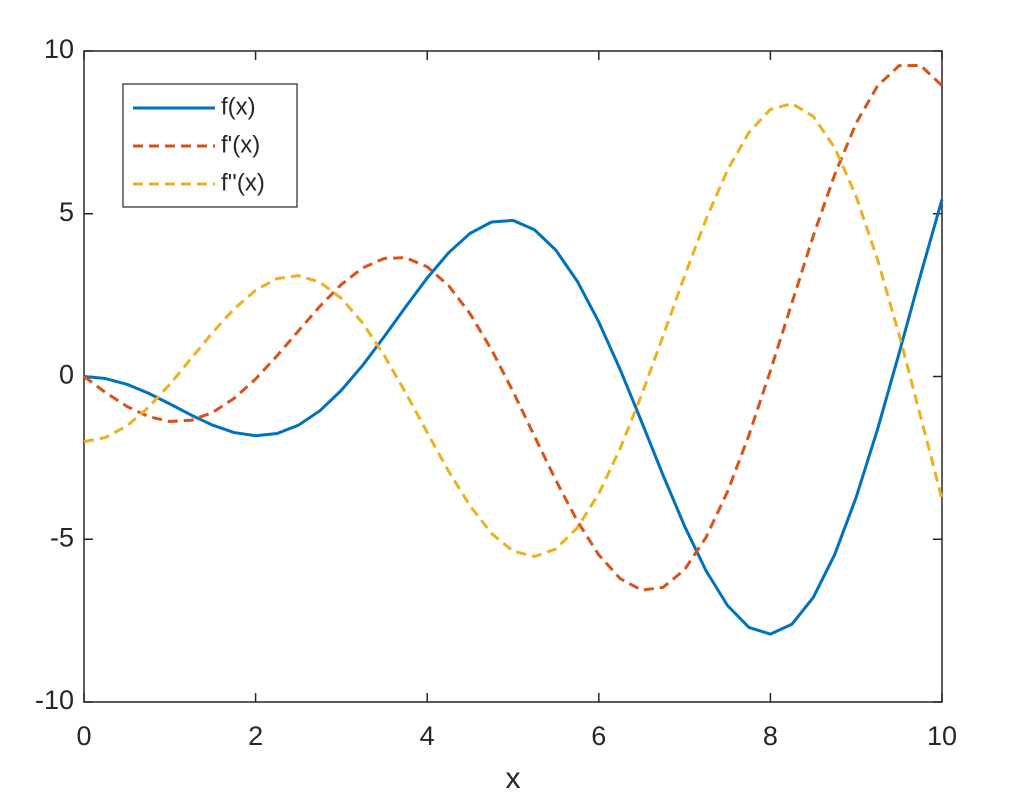 This screenshot has width=1024, height=802. What do you see at coordinates (66, 212) in the screenshot?
I see `y-tick-label: 5` at bounding box center [66, 212].